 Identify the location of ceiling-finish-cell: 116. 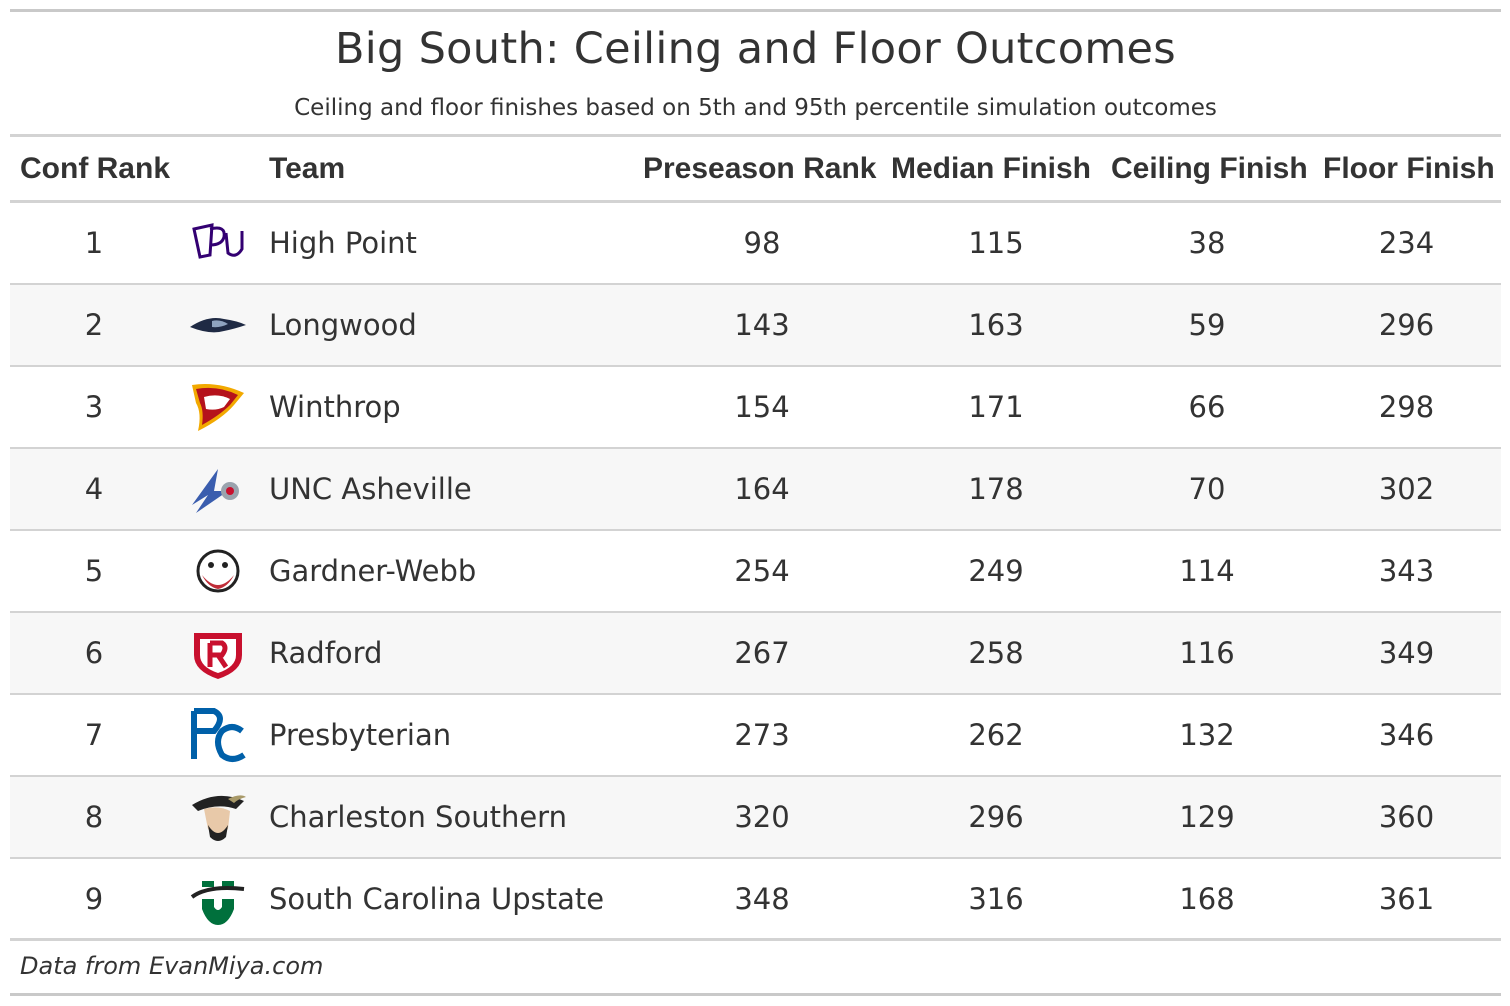
(1207, 653).